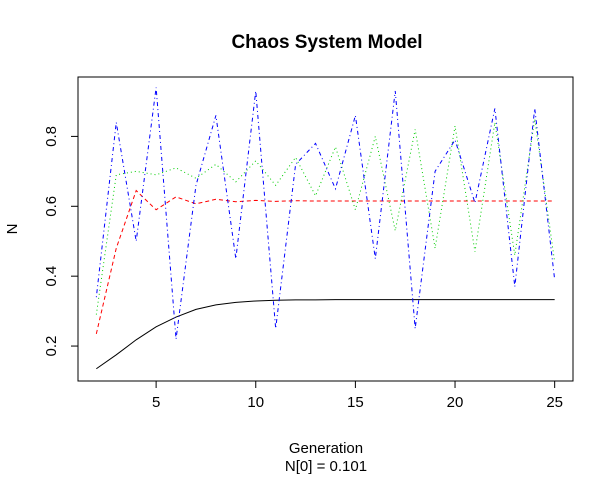 Image resolution: width=614 pixels, height=479 pixels. I want to click on y-tick-label: 0.8, so click(51, 136).